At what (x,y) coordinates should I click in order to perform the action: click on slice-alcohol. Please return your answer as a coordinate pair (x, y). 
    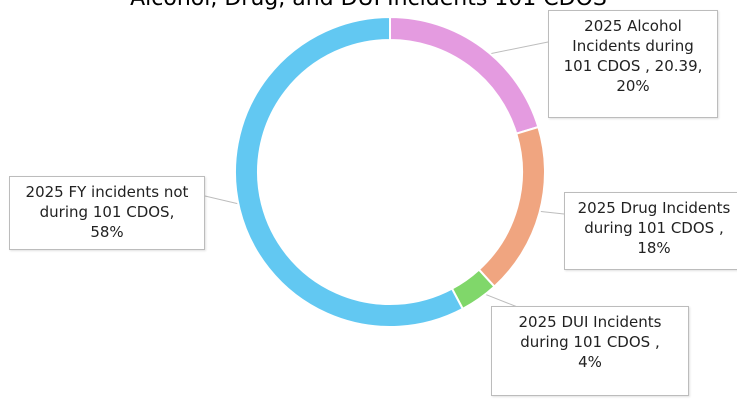
    Looking at the image, I should click on (464, 75).